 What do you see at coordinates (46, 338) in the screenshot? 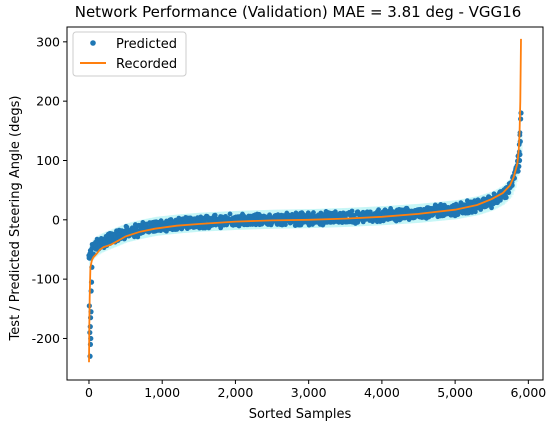
I see `y-tick-label: -200` at bounding box center [46, 338].